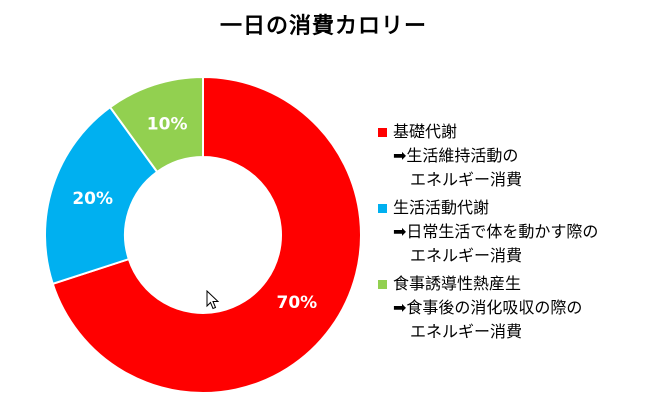 This screenshot has height=415, width=647. Describe the element at coordinates (457, 283) in the screenshot. I see `legend-label: 食事誘導性熱産生` at that location.